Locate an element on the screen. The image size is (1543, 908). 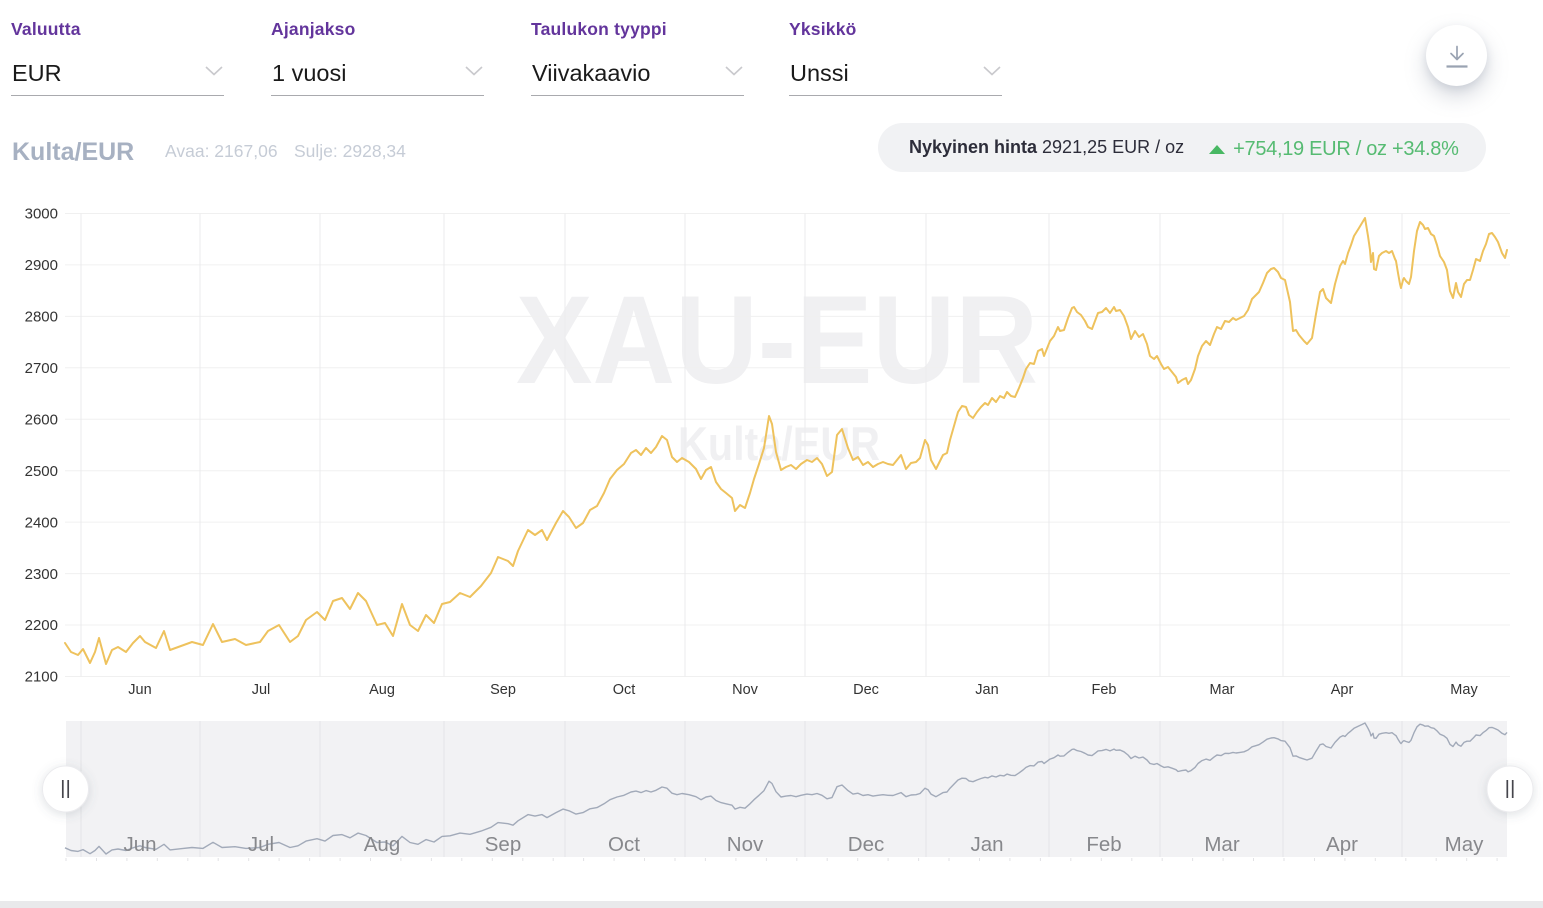
svg-text: 2900 is located at coordinates (41, 265).